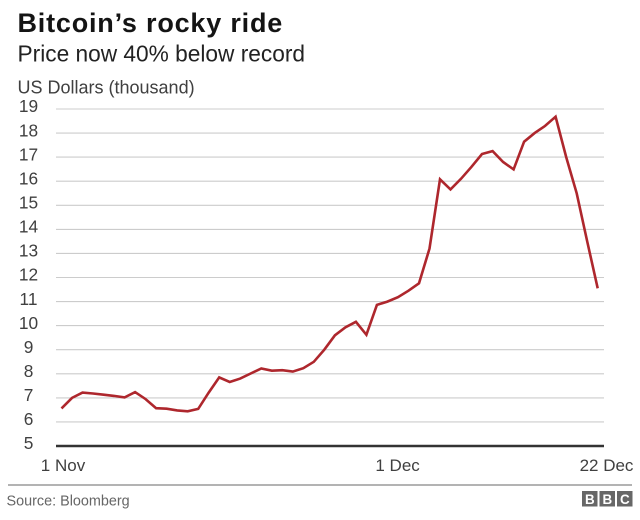 The width and height of the screenshot is (640, 520). What do you see at coordinates (29, 419) in the screenshot?
I see `svg-text: 6` at bounding box center [29, 419].